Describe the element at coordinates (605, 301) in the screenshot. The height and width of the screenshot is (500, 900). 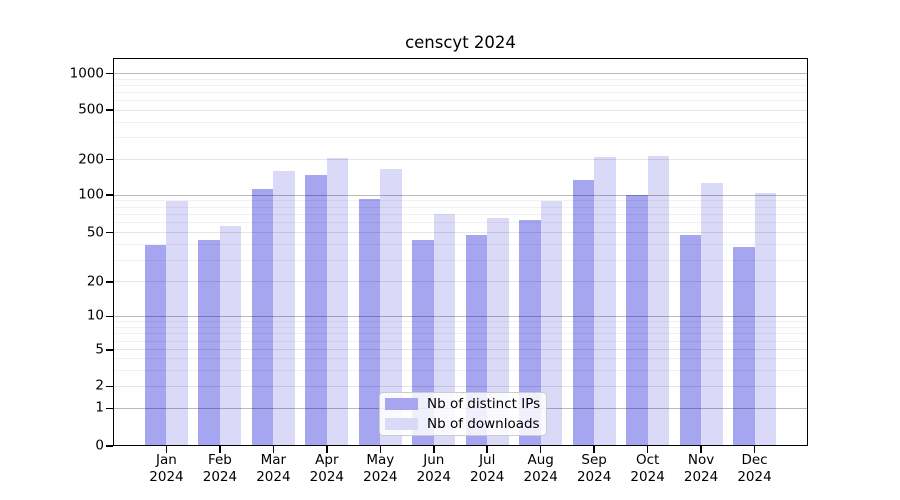
I see `bar-downloads-sep` at that location.